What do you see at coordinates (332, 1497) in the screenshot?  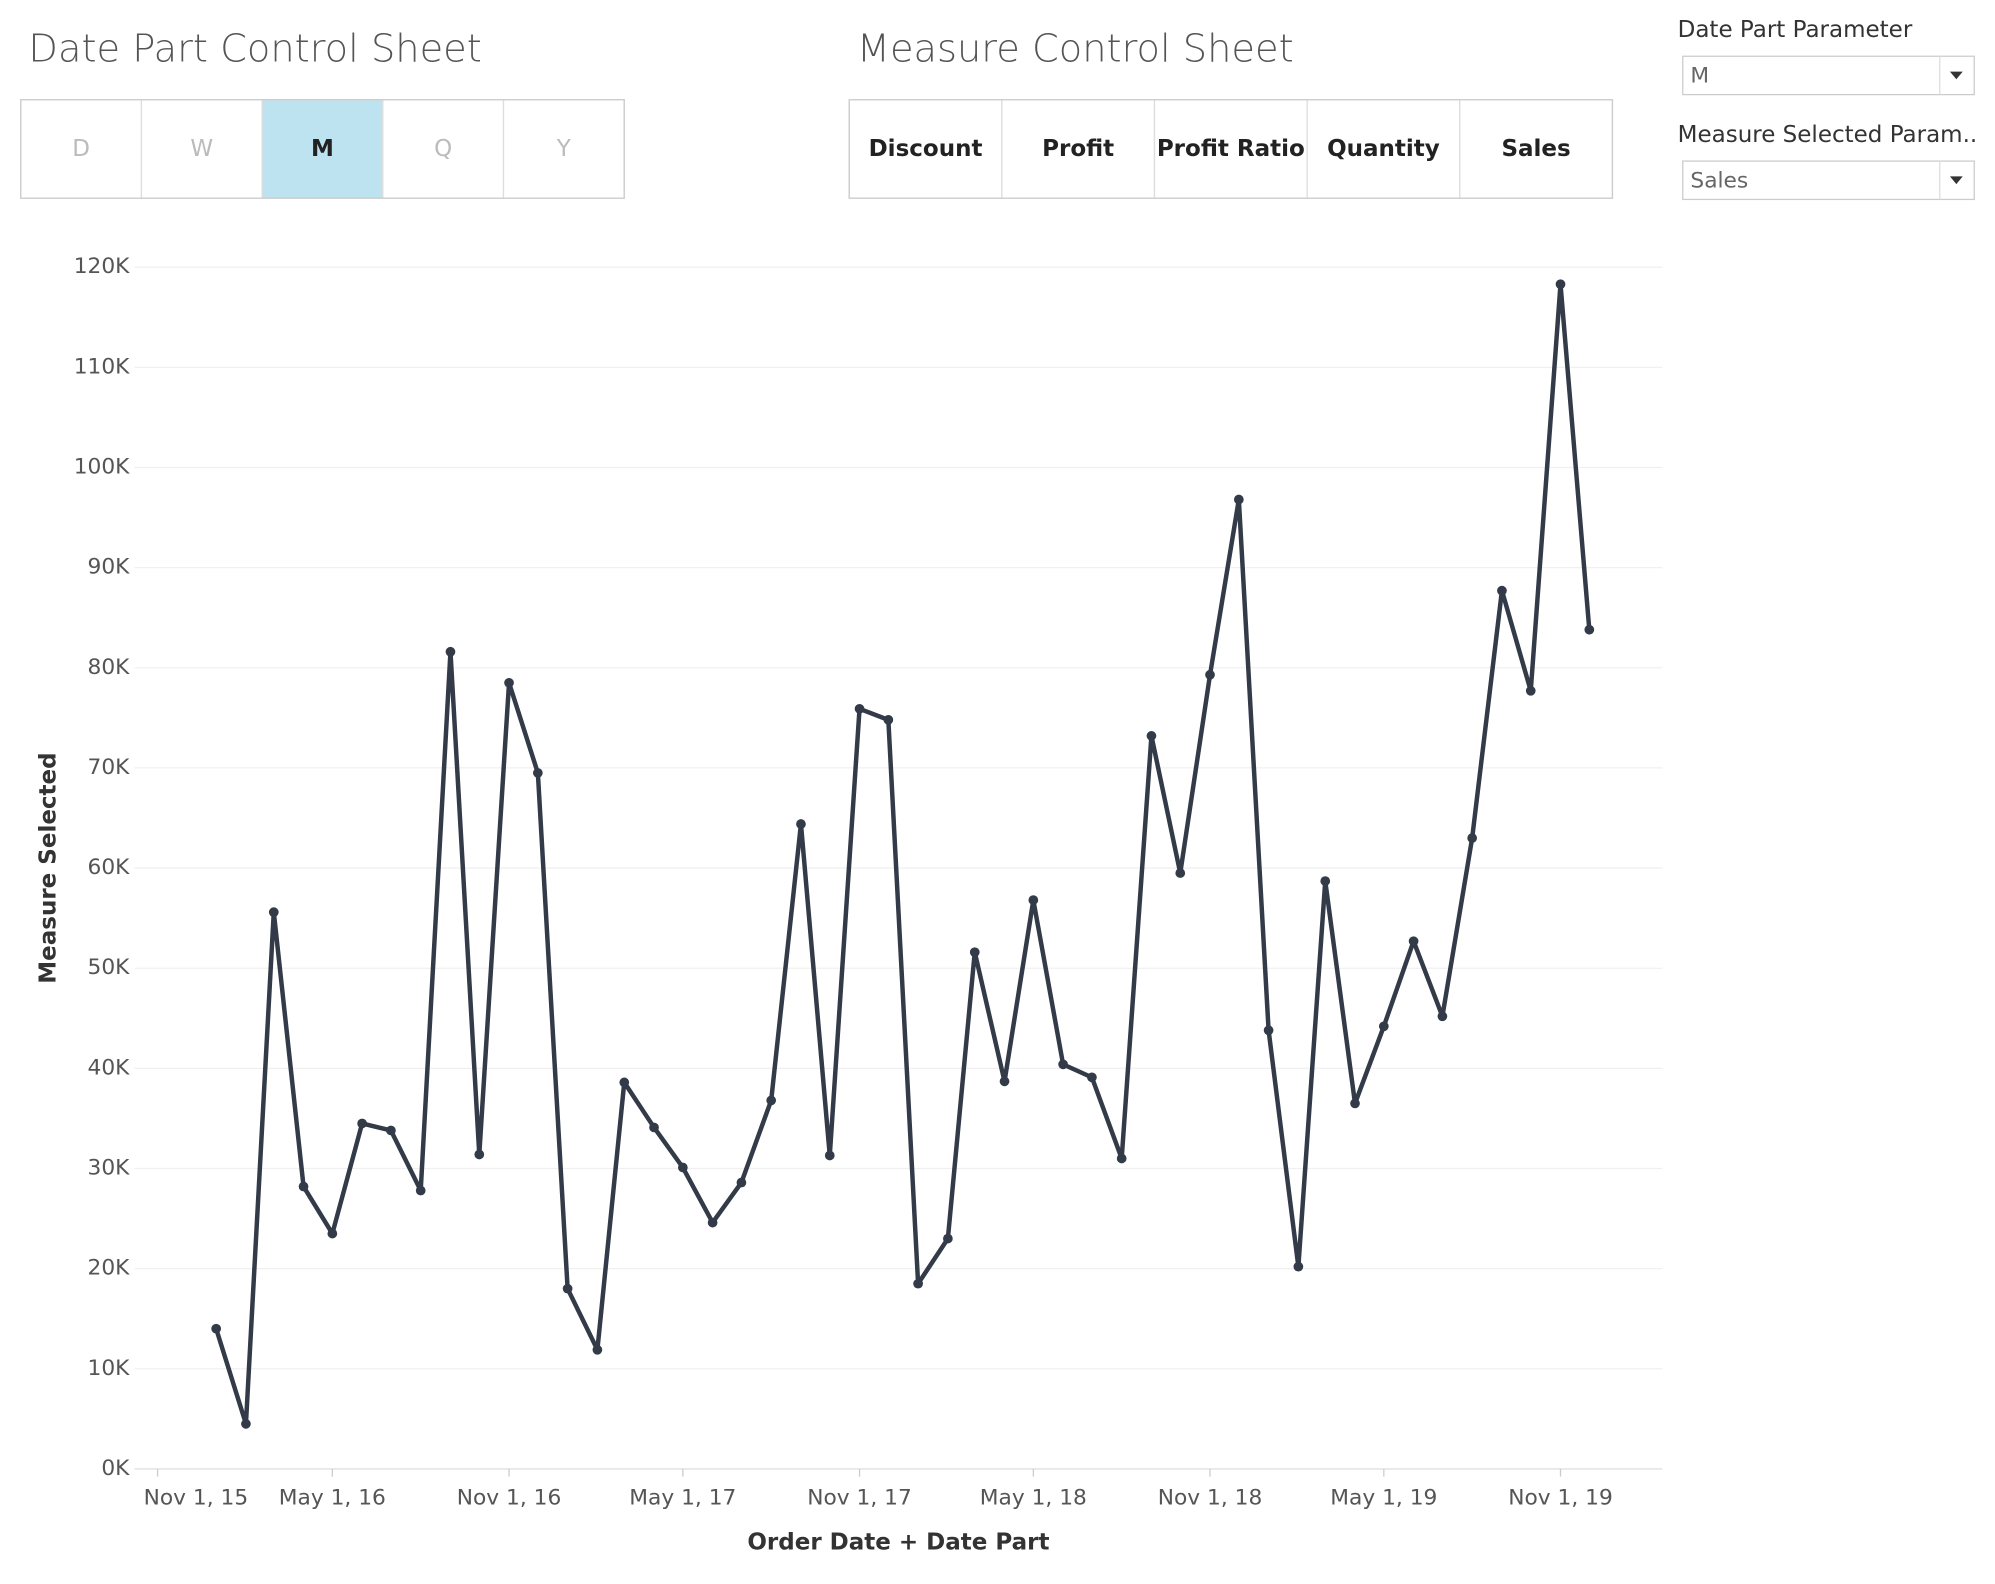 I see `x-tick-label: May 1, 16` at bounding box center [332, 1497].